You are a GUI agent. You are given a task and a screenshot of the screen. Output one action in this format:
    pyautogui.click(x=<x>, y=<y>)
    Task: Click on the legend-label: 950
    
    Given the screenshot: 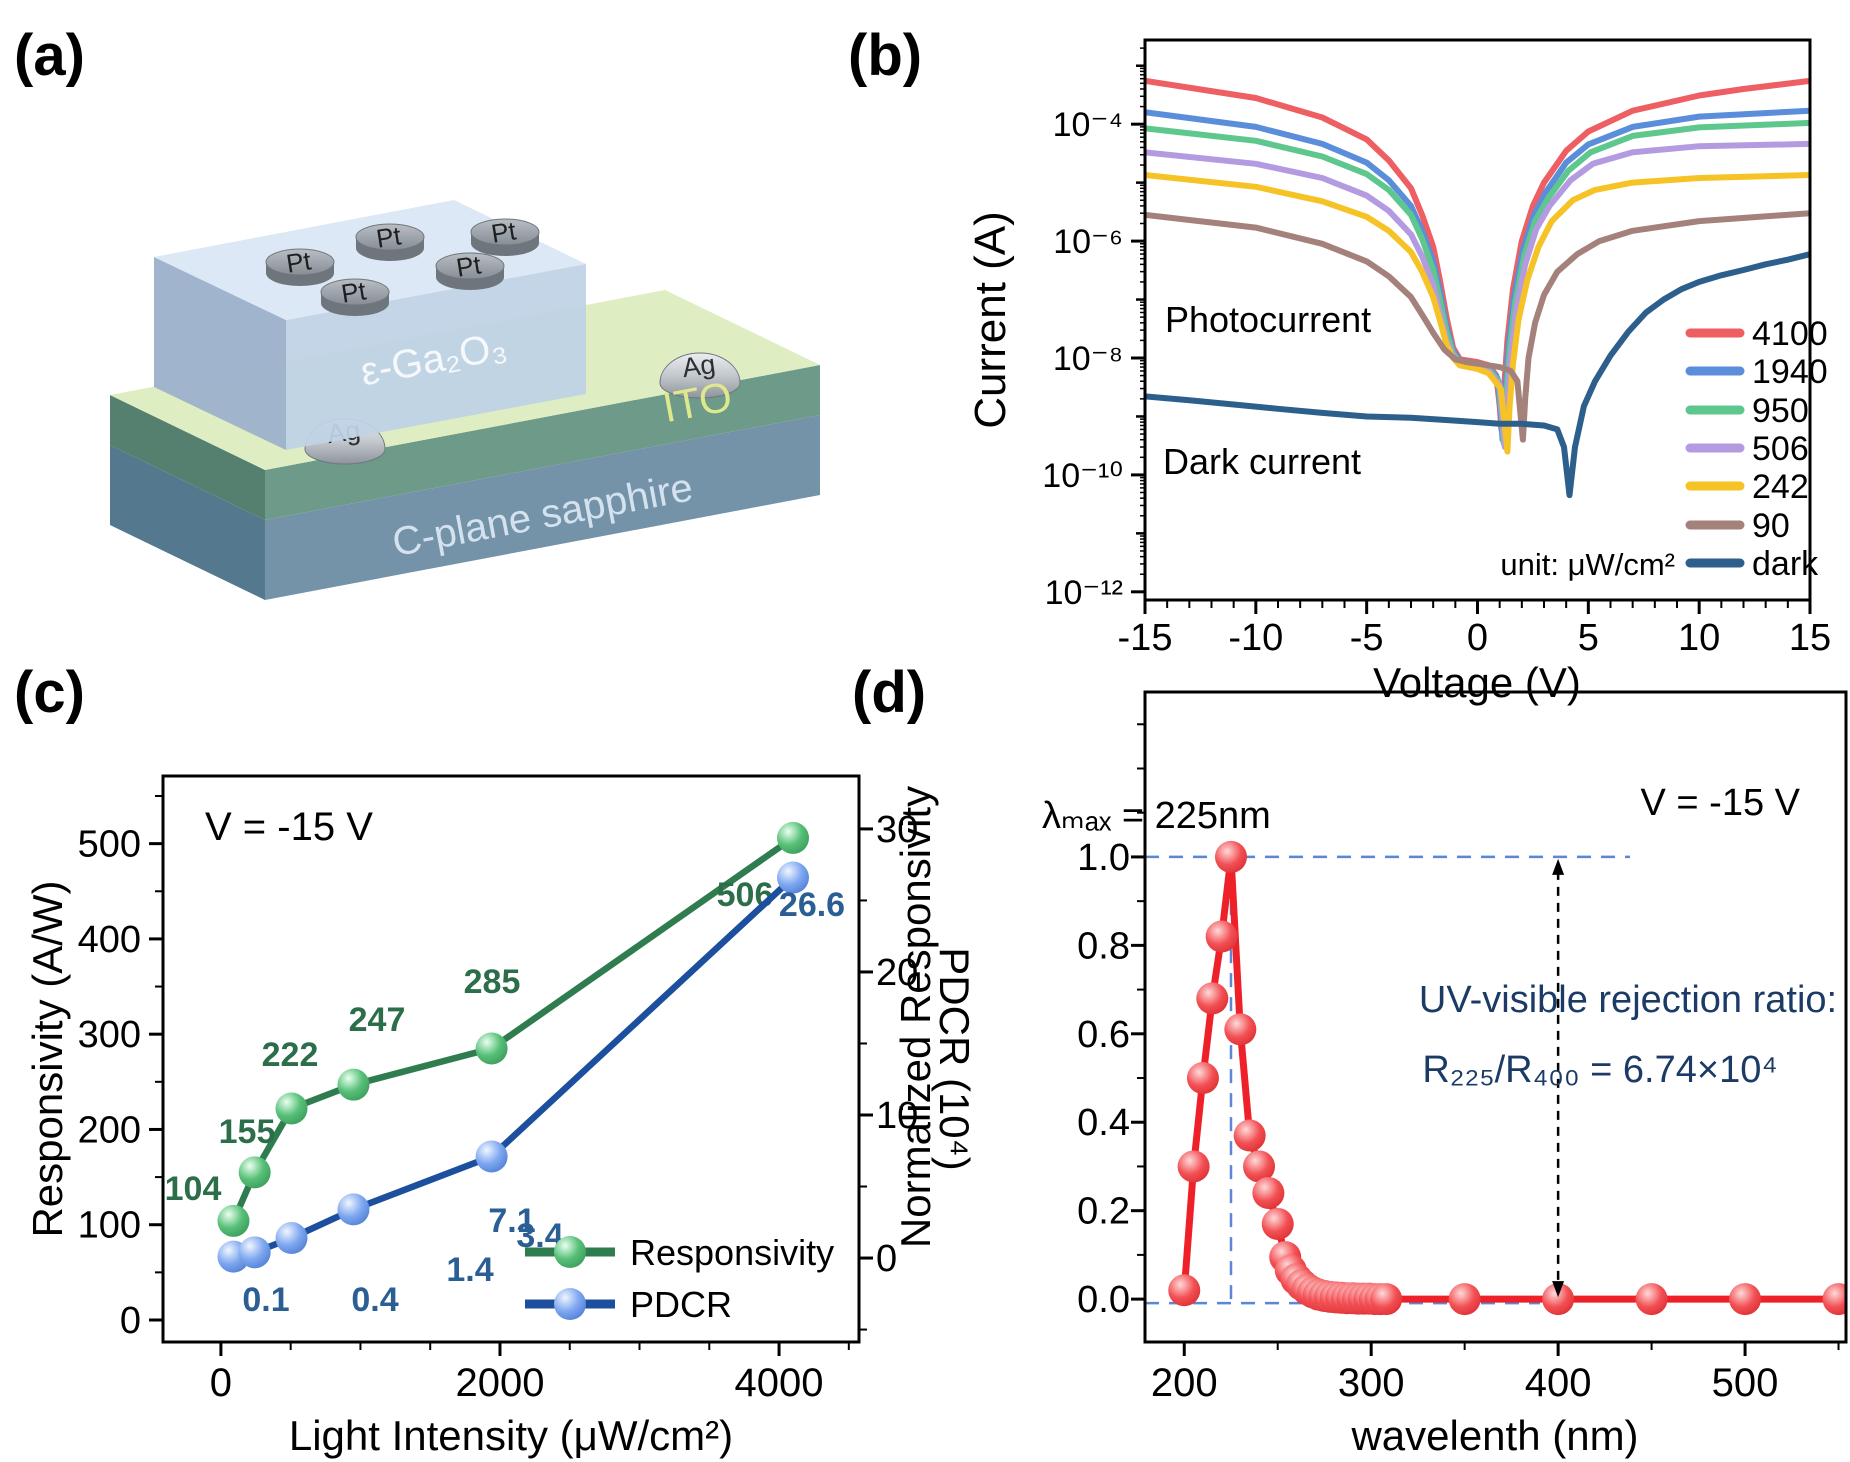 What is the action you would take?
    pyautogui.click(x=1780, y=411)
    